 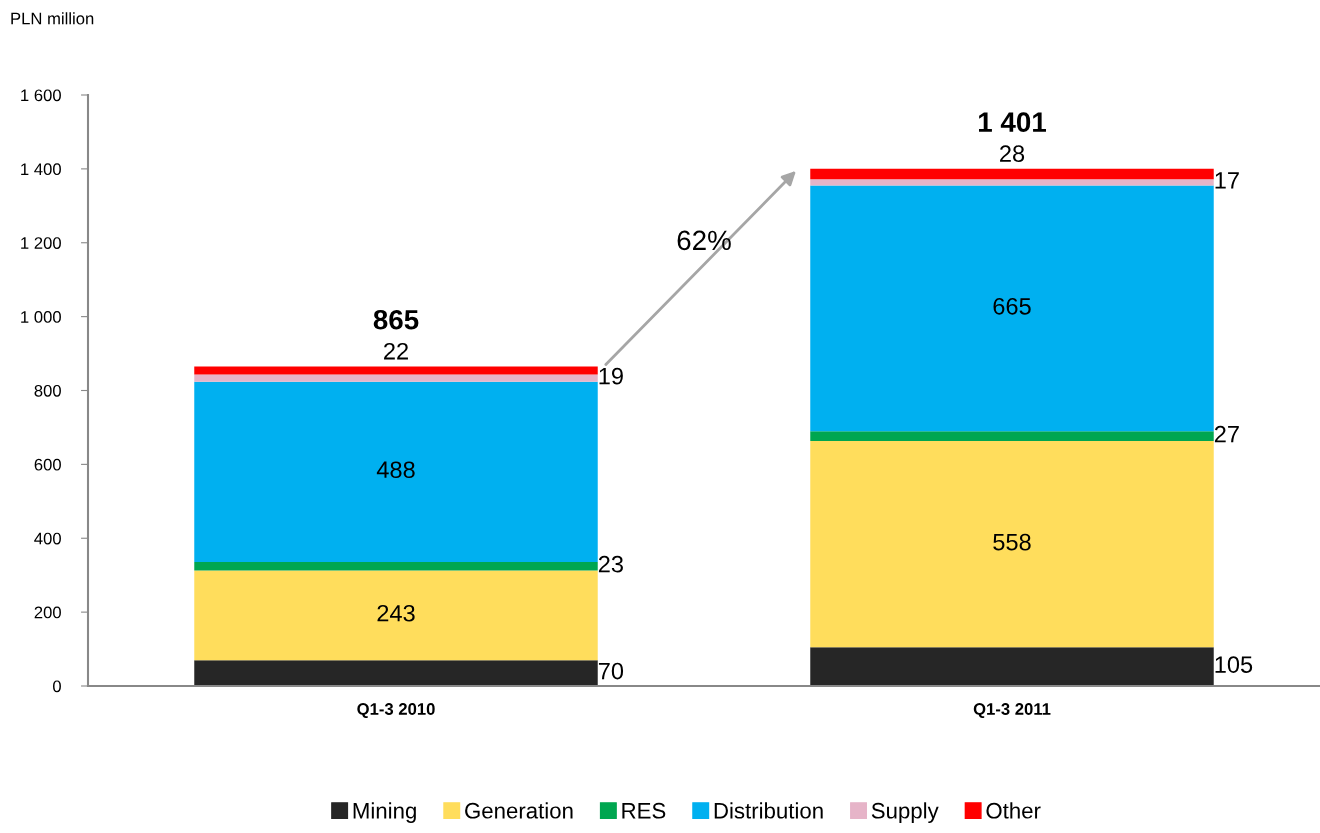 What do you see at coordinates (610, 564) in the screenshot?
I see `data-label: 23` at bounding box center [610, 564].